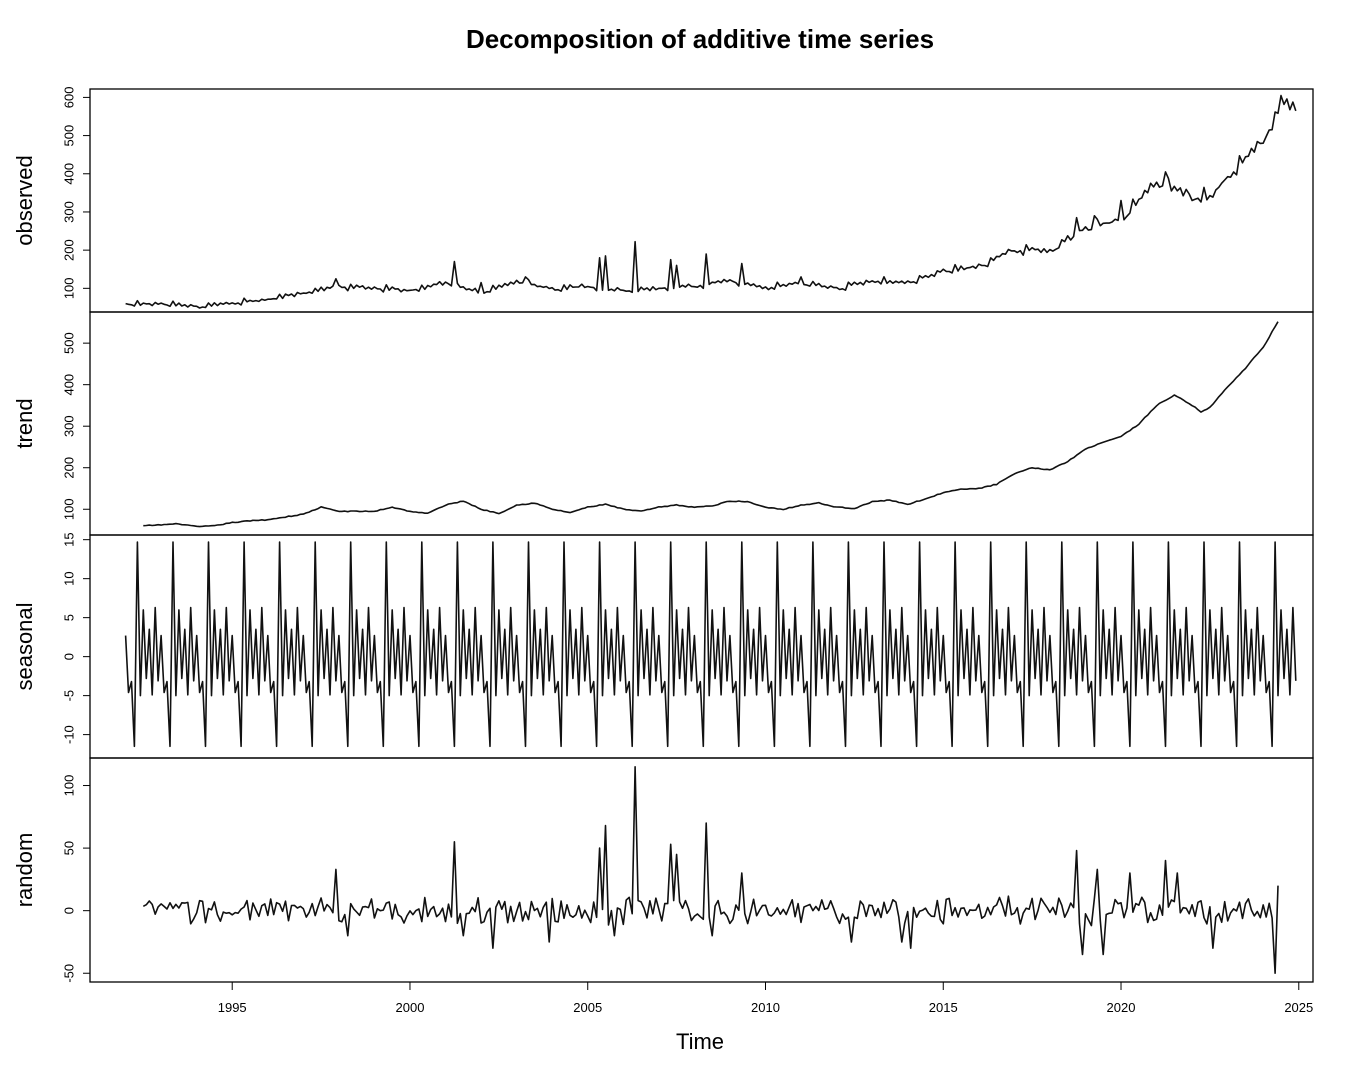 The width and height of the screenshot is (1353, 1084). Describe the element at coordinates (700, 1041) in the screenshot. I see `x-axis-label: Time` at that location.